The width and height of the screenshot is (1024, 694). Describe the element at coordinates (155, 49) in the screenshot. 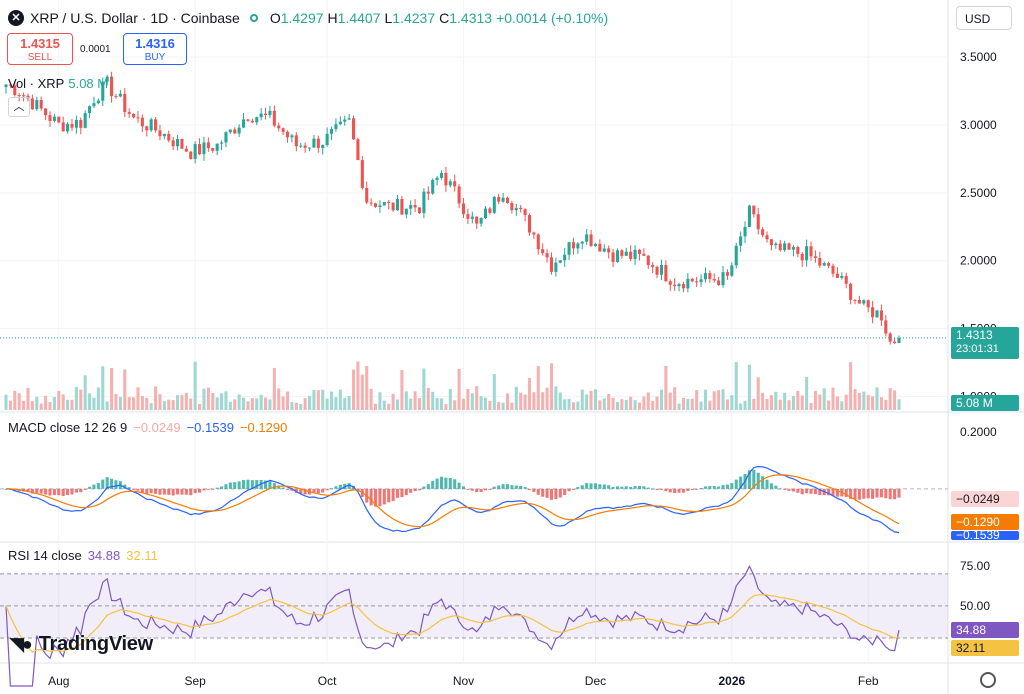

I see `buy-button: 1.4316 BUY` at that location.